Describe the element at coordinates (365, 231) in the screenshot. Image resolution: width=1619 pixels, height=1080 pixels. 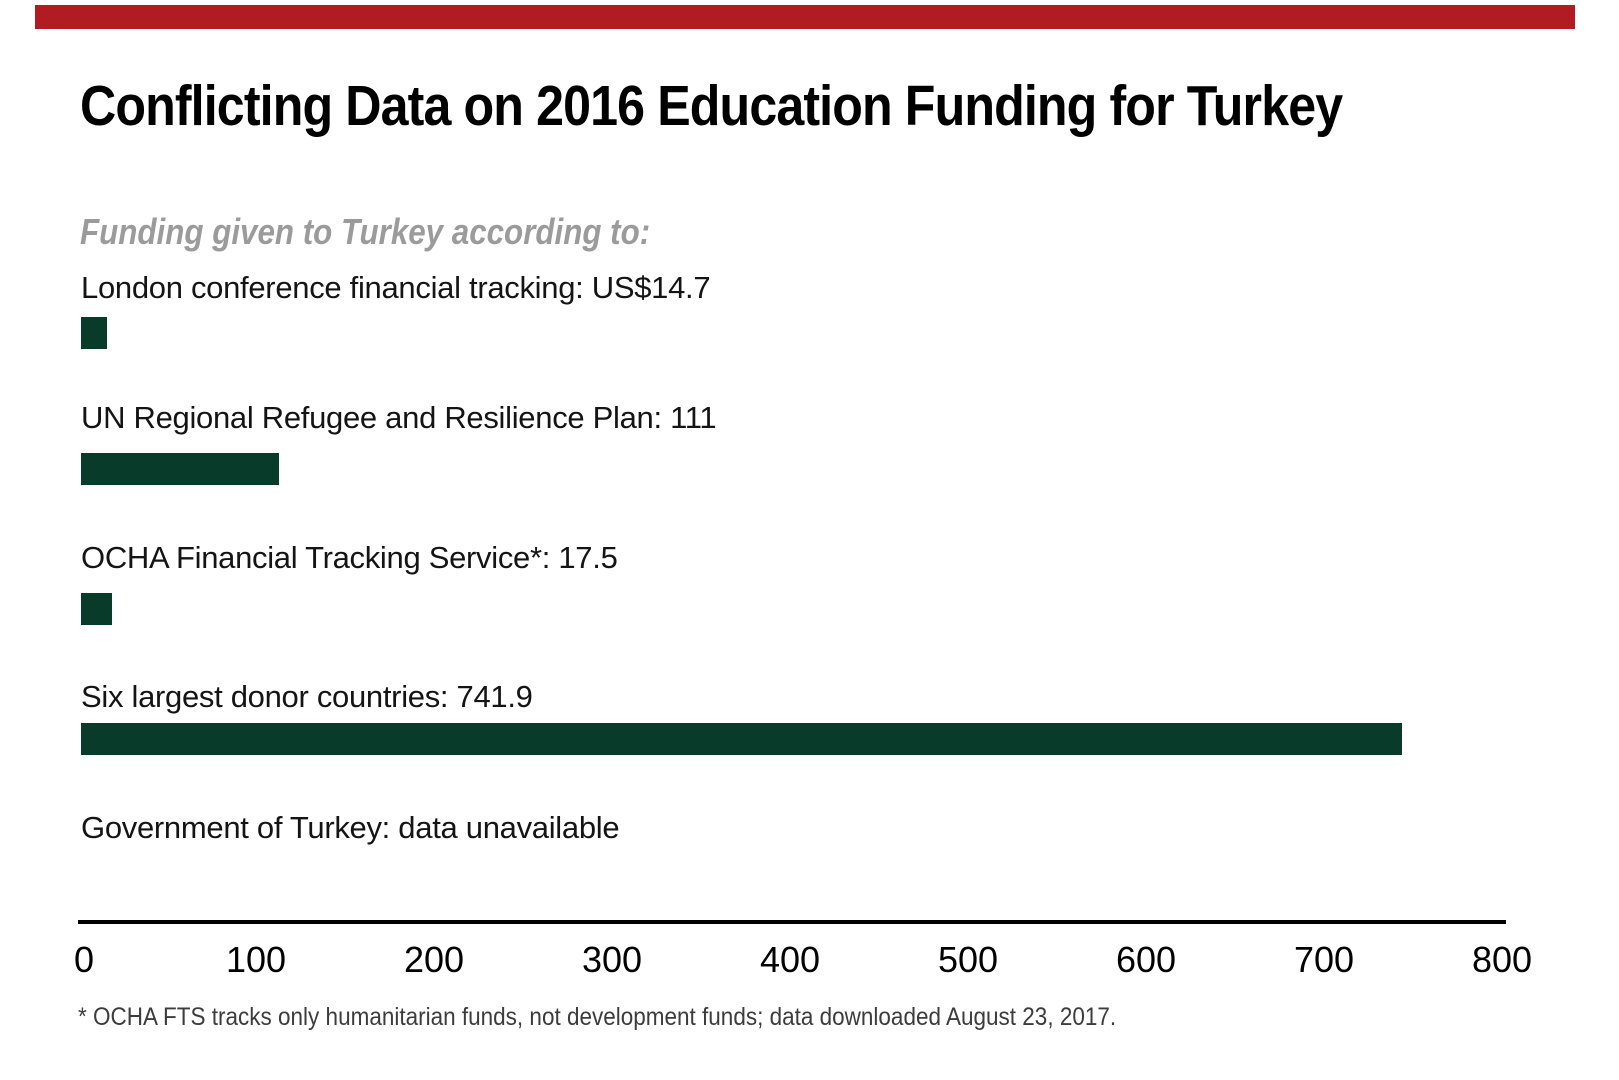
I see `chart-subtitle: Funding given to Turkey according to:` at that location.